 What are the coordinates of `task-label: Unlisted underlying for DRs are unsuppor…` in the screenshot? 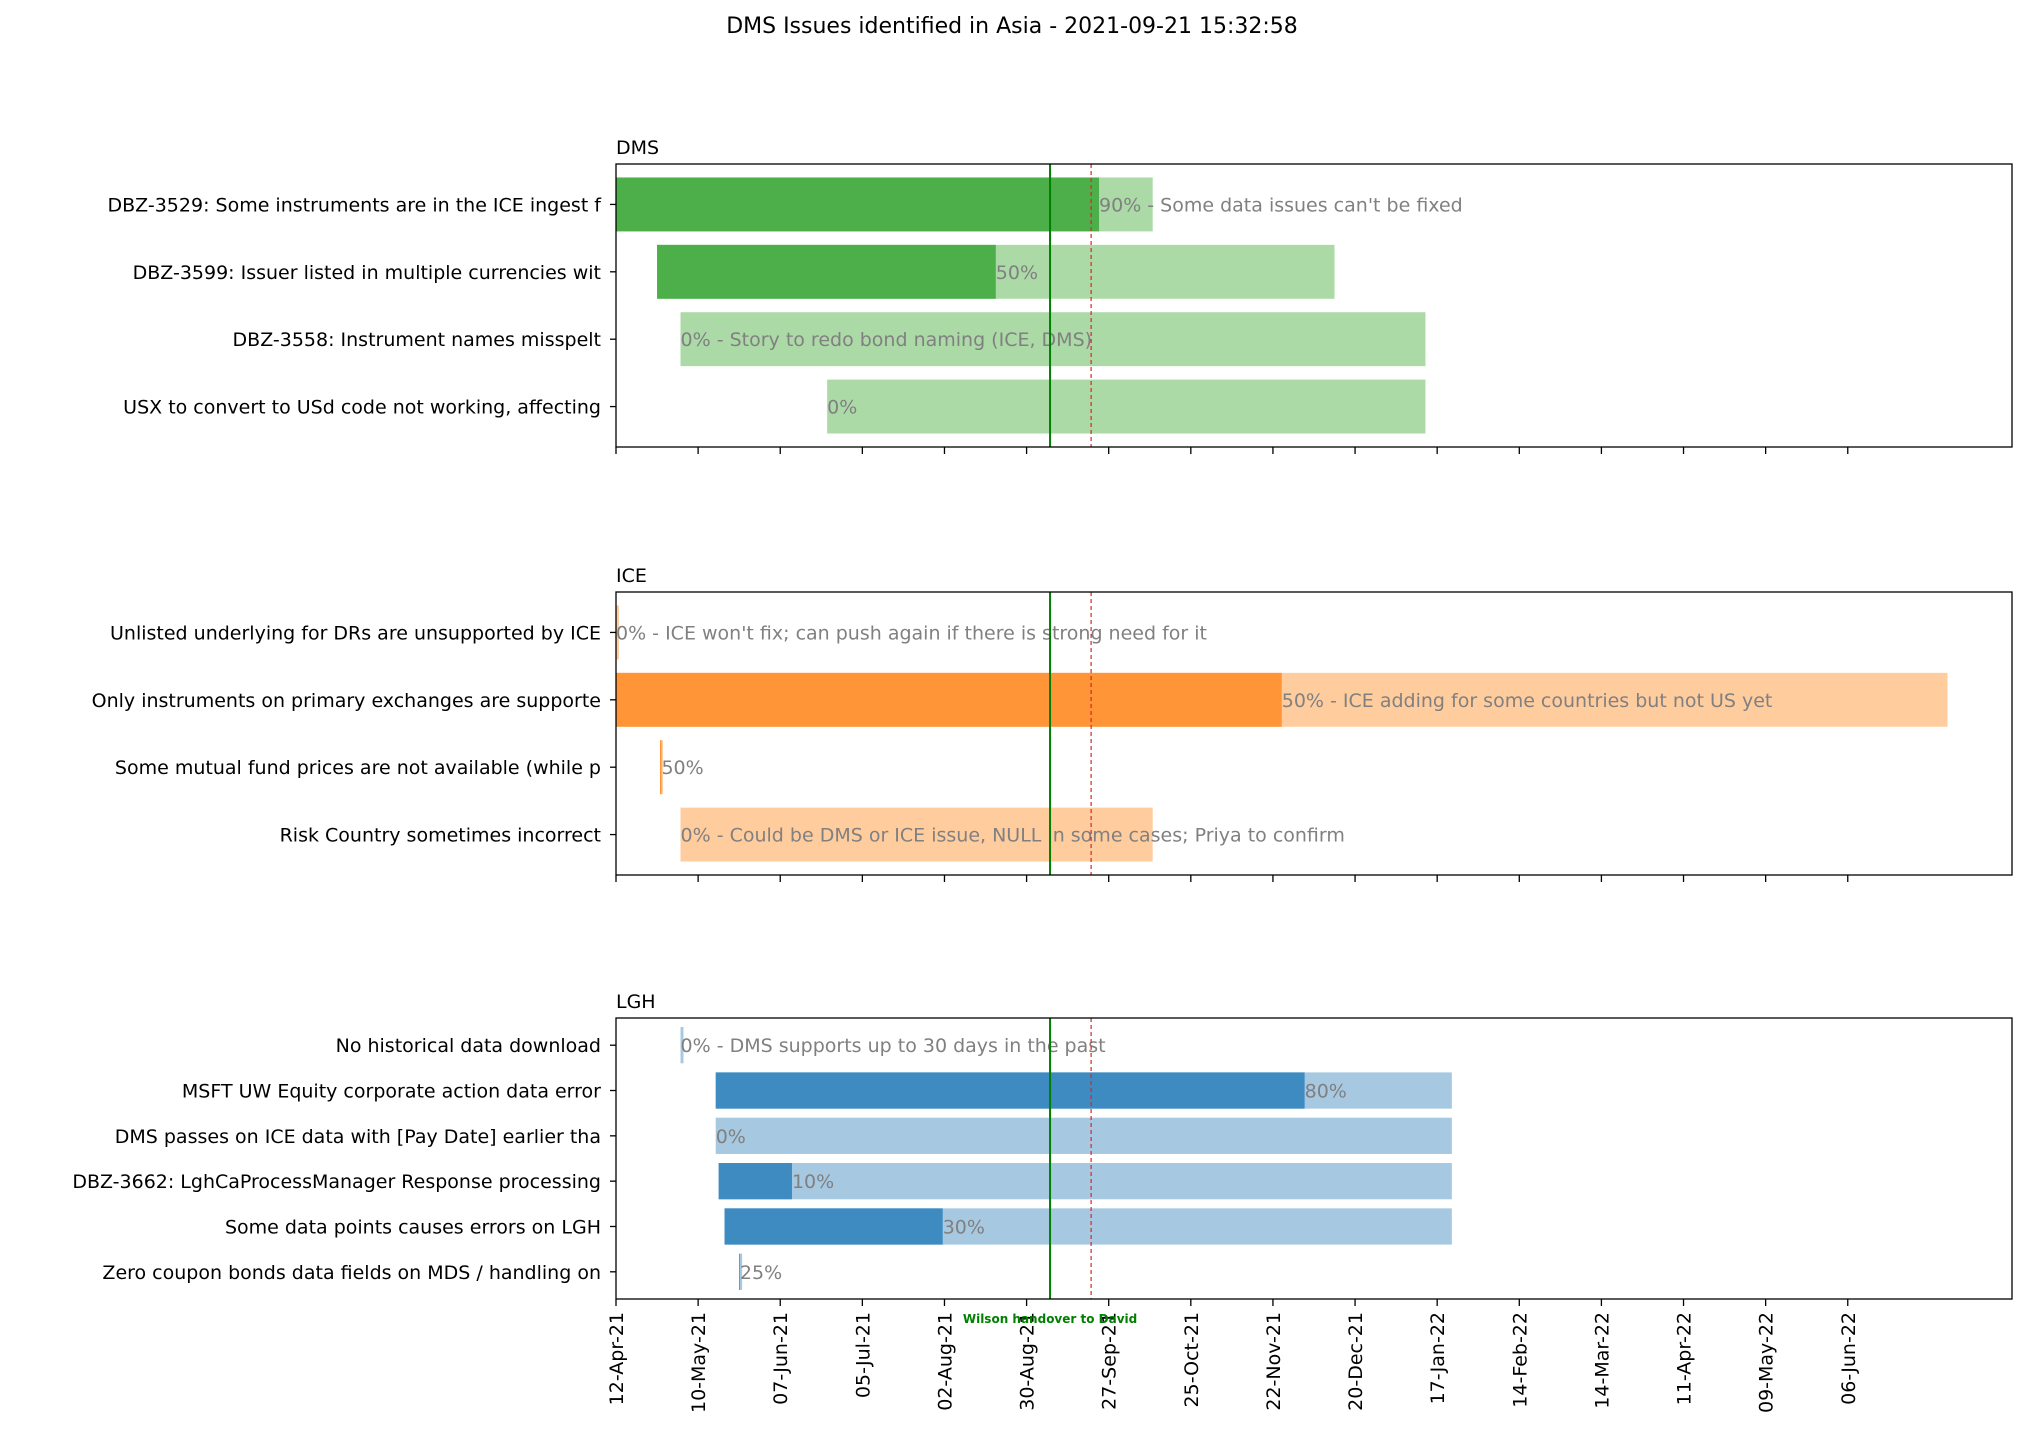 It's located at (355, 633).